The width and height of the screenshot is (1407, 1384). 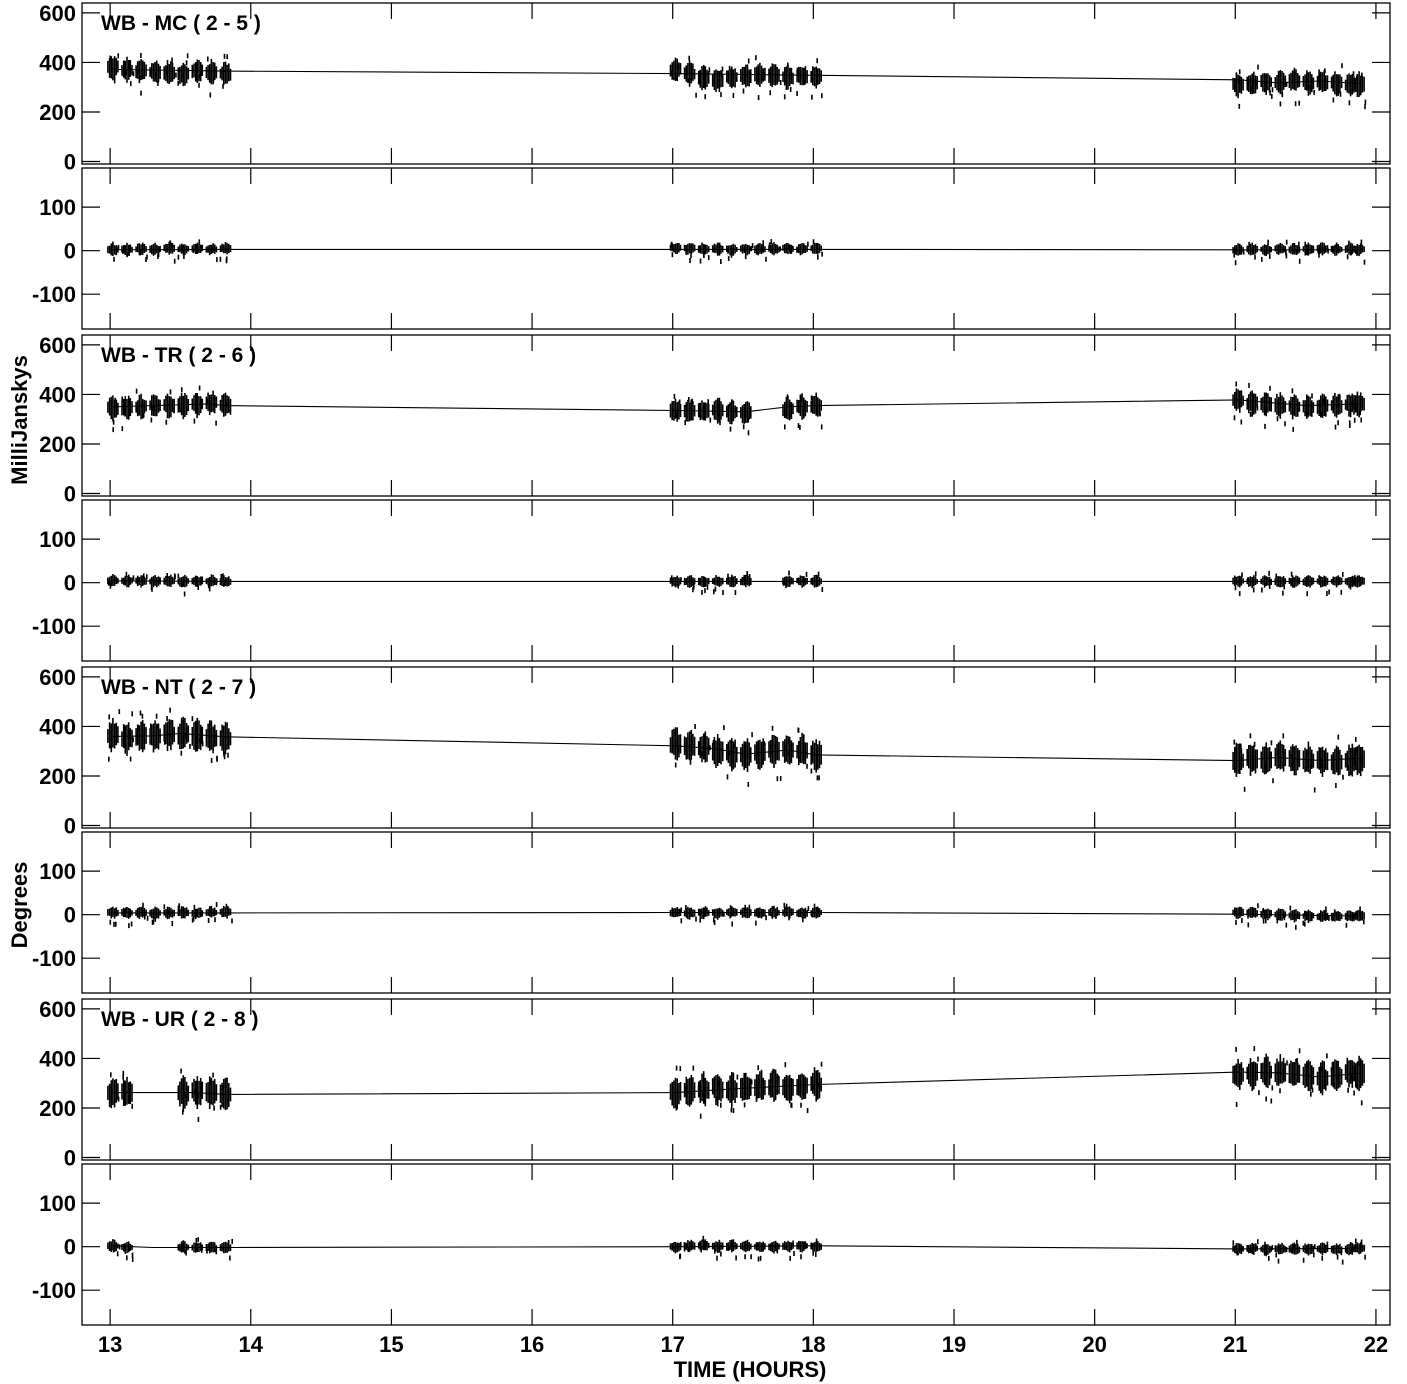 I want to click on amplitude-frame, so click(x=736, y=747).